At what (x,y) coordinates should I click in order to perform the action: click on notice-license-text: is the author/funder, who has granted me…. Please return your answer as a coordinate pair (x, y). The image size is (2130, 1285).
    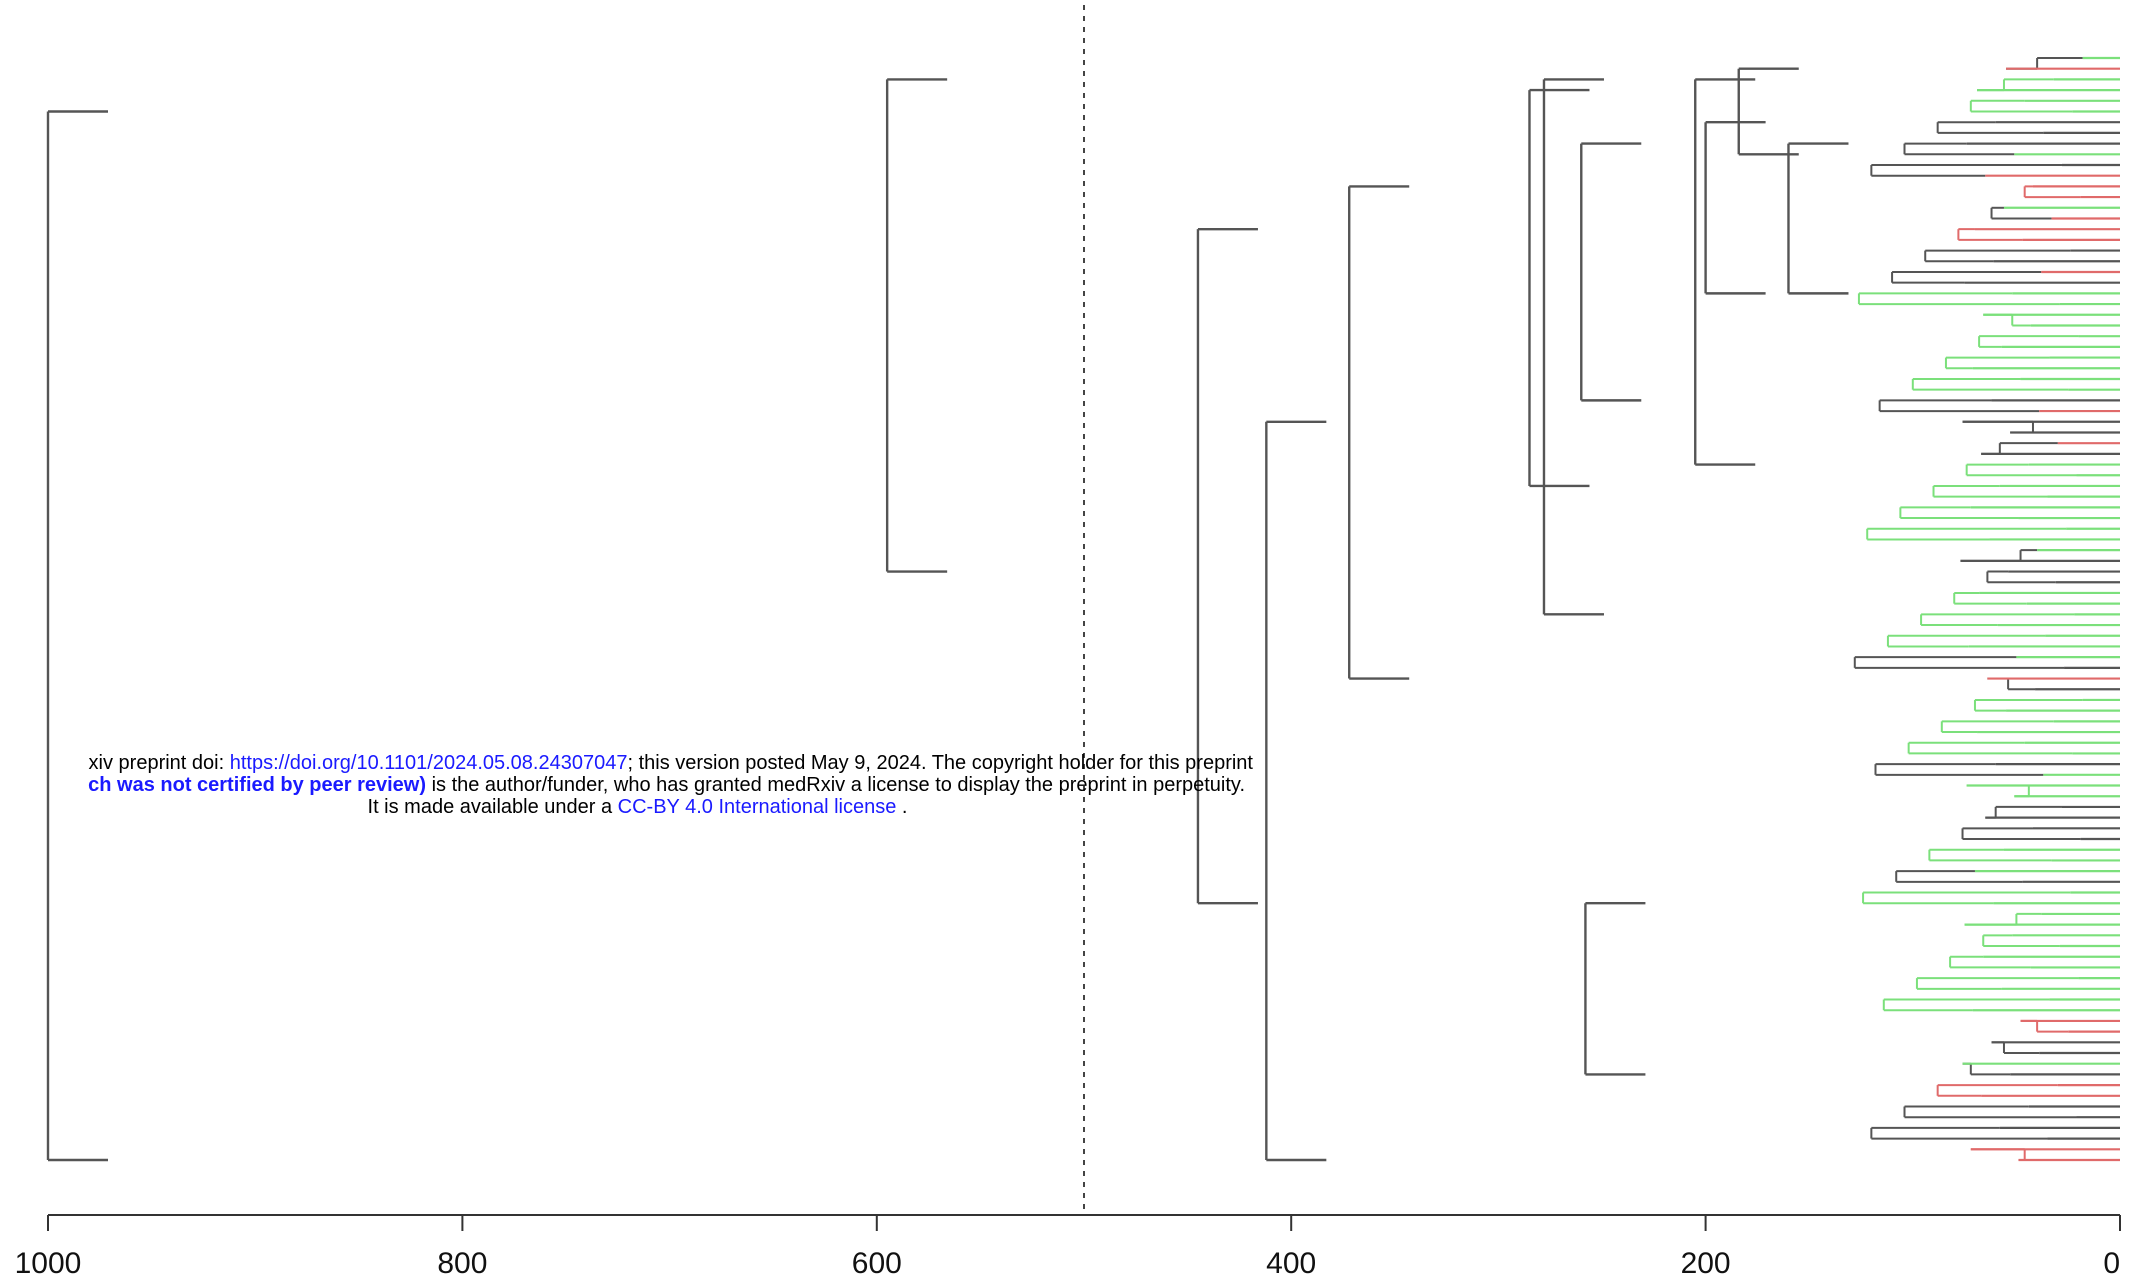
    Looking at the image, I should click on (835, 785).